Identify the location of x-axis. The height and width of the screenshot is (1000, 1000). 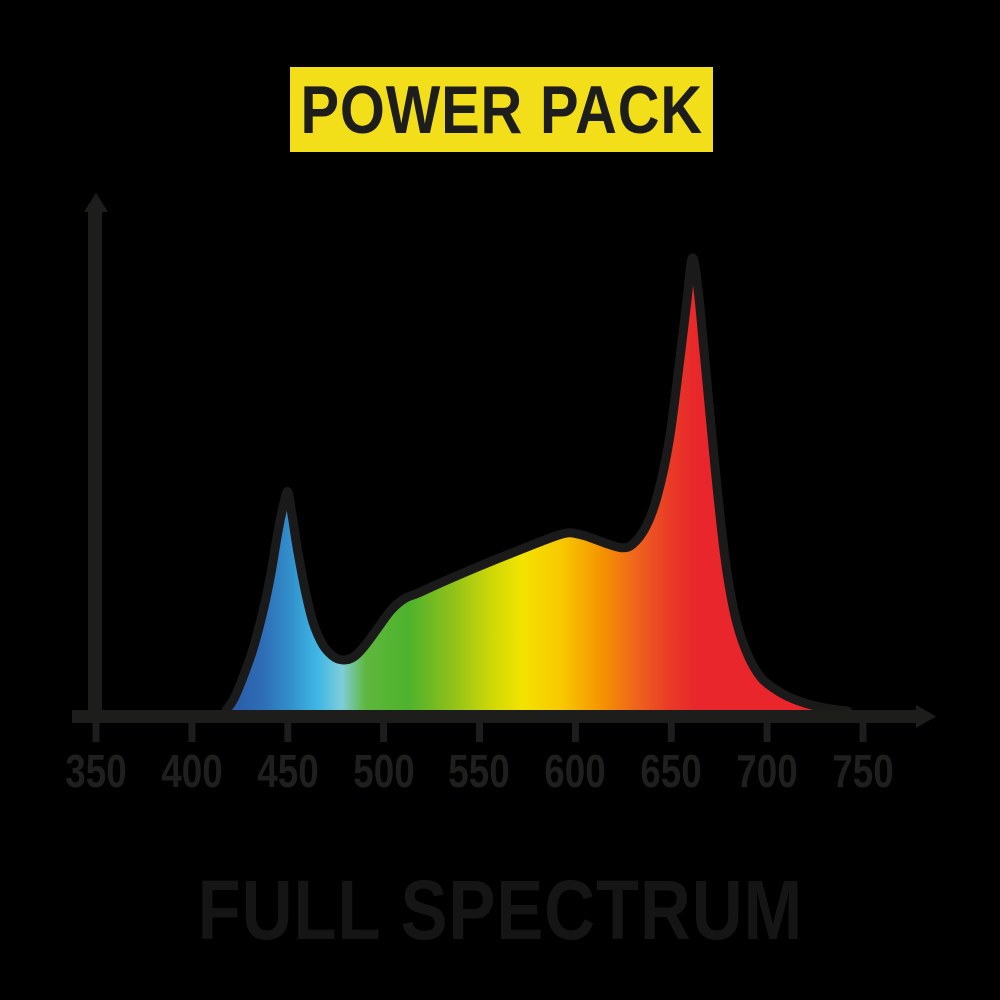
(495, 716).